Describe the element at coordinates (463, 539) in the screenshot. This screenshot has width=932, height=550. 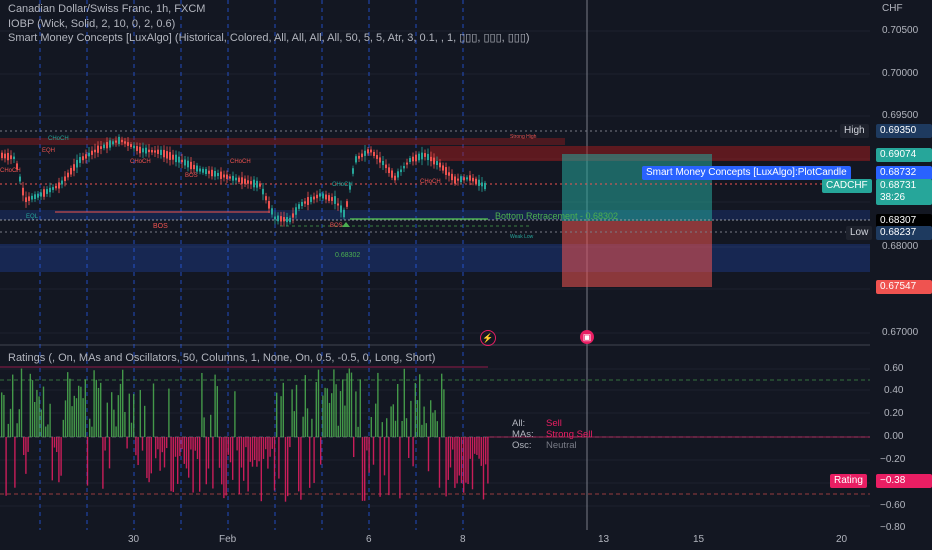
I see `time-axis-label: 8` at that location.